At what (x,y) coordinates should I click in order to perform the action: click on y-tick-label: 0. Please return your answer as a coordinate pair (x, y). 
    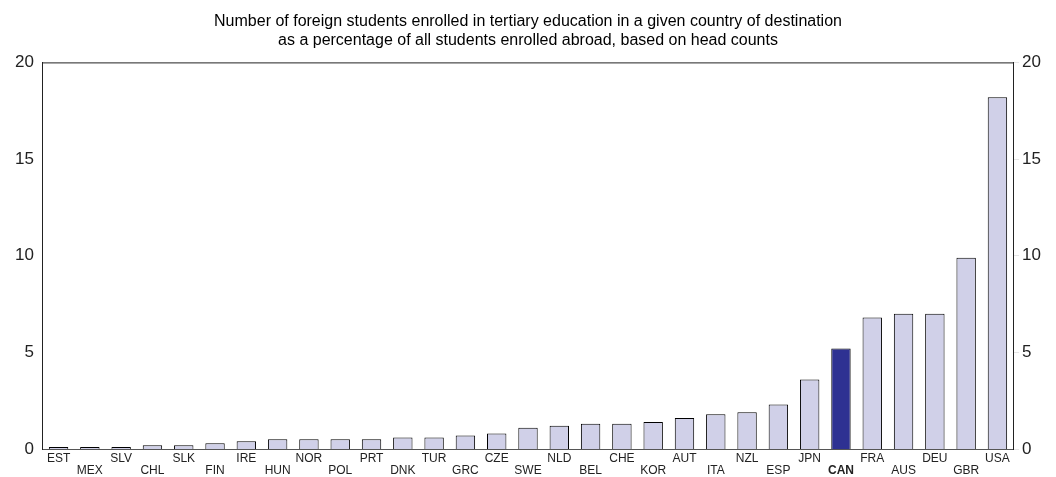
    Looking at the image, I should click on (29, 448).